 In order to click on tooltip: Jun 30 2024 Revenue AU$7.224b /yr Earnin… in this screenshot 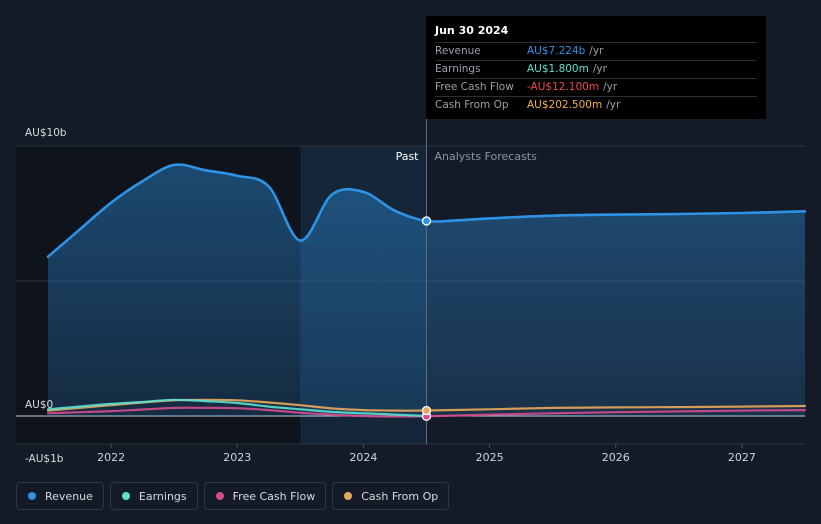, I will do `click(596, 67)`.